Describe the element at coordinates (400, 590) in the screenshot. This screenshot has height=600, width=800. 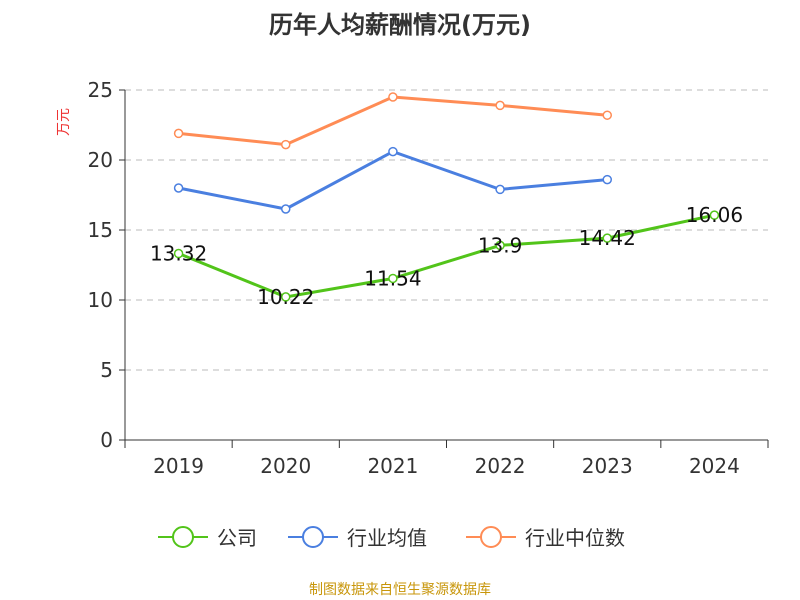
I see `source-note: 制图数据来自恒生聚源数据库` at that location.